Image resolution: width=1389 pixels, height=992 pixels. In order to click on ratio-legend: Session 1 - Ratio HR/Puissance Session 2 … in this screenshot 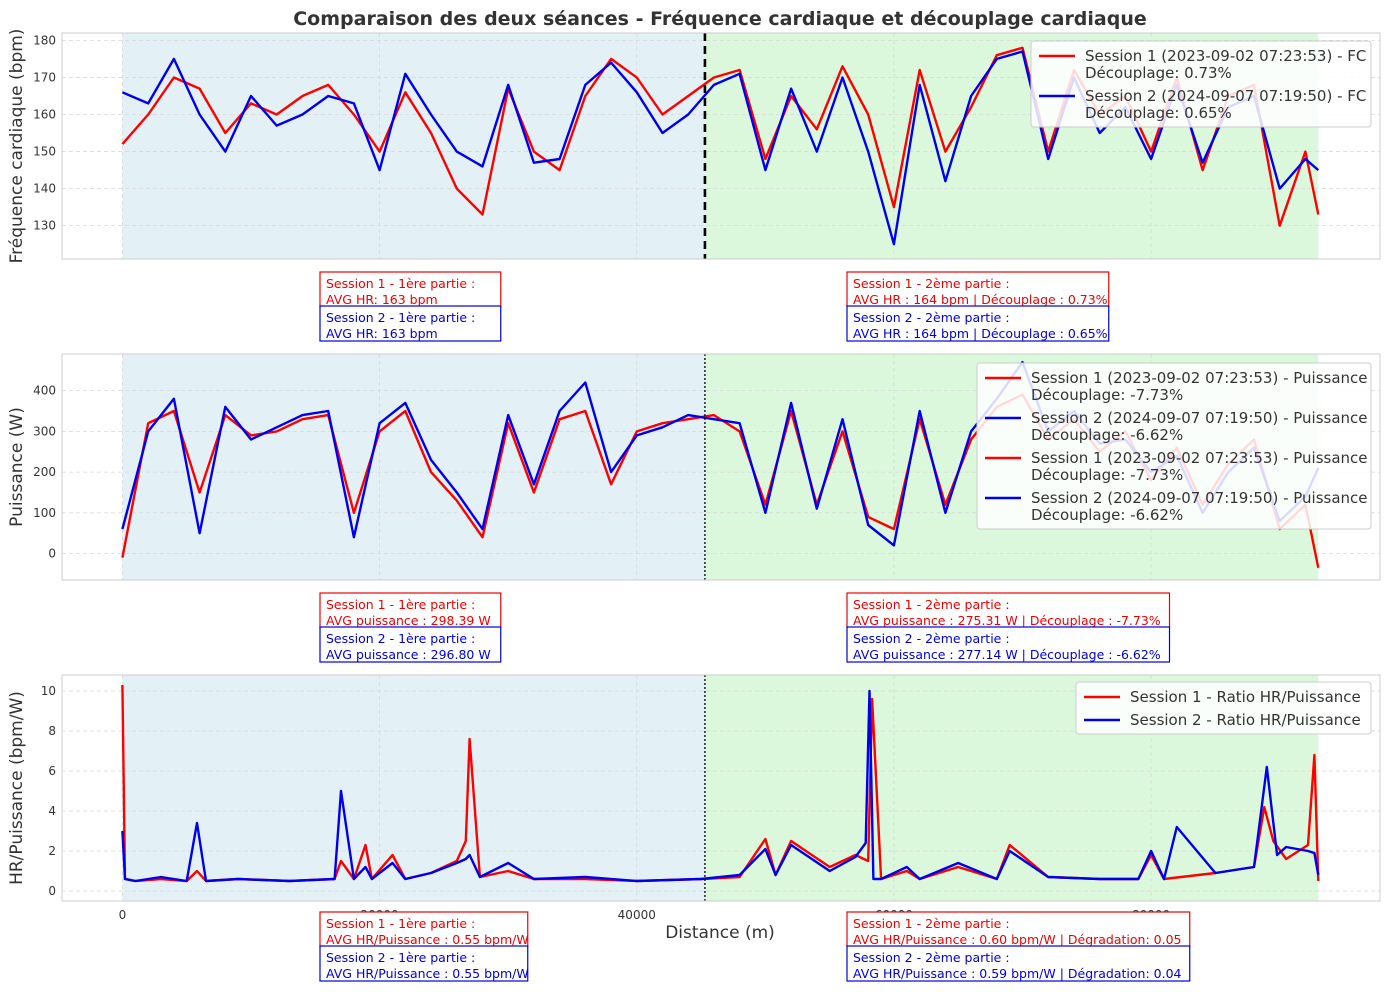, I will do `click(1223, 708)`.